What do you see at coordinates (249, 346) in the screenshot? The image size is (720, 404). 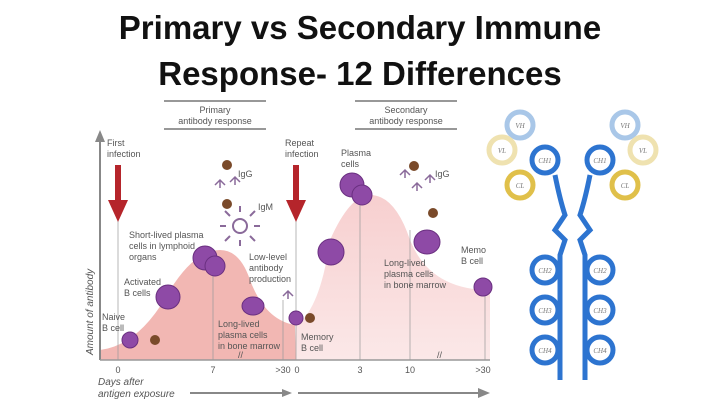 I see `long-lived-primary-label-3: in bone marrow` at bounding box center [249, 346].